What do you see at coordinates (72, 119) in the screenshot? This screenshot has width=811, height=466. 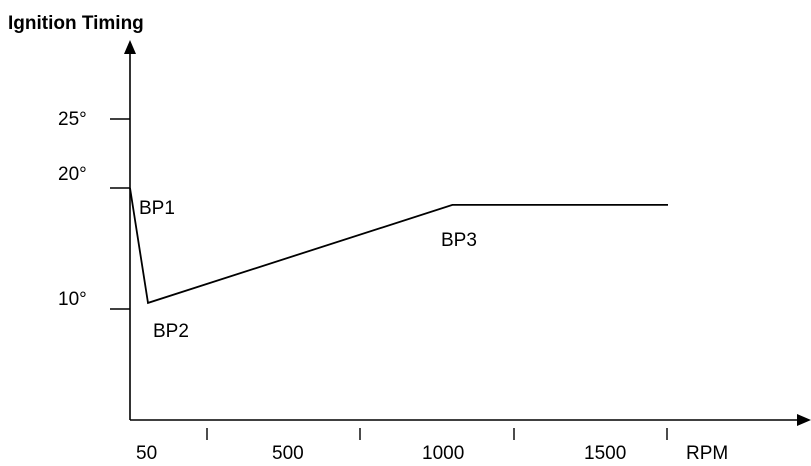 I see `y-tick-label-25: 25°` at bounding box center [72, 119].